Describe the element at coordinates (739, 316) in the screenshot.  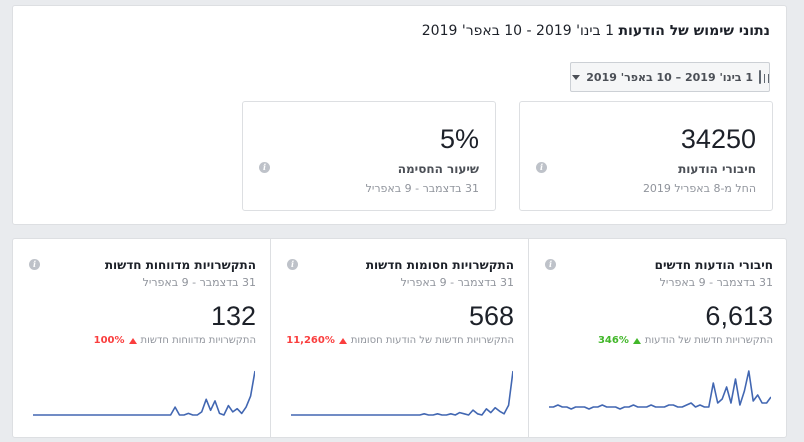
I see `metric-value: 6,613` at that location.